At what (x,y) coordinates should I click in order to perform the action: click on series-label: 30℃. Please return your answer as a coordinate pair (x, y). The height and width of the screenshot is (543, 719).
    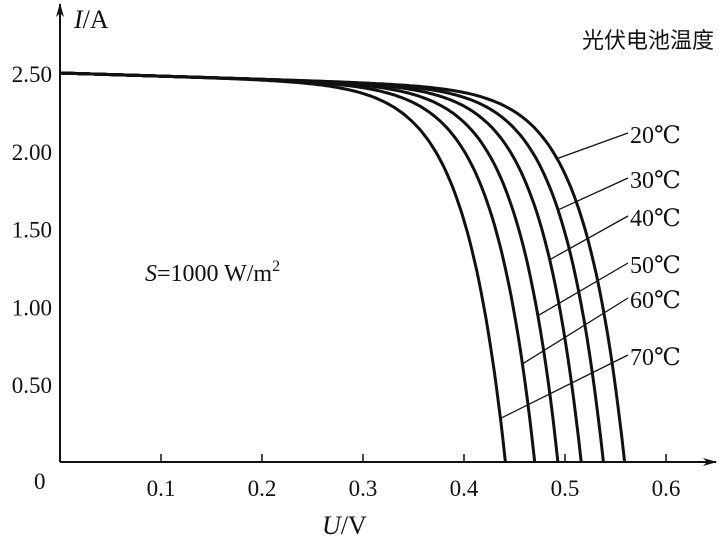
    Looking at the image, I should click on (655, 181).